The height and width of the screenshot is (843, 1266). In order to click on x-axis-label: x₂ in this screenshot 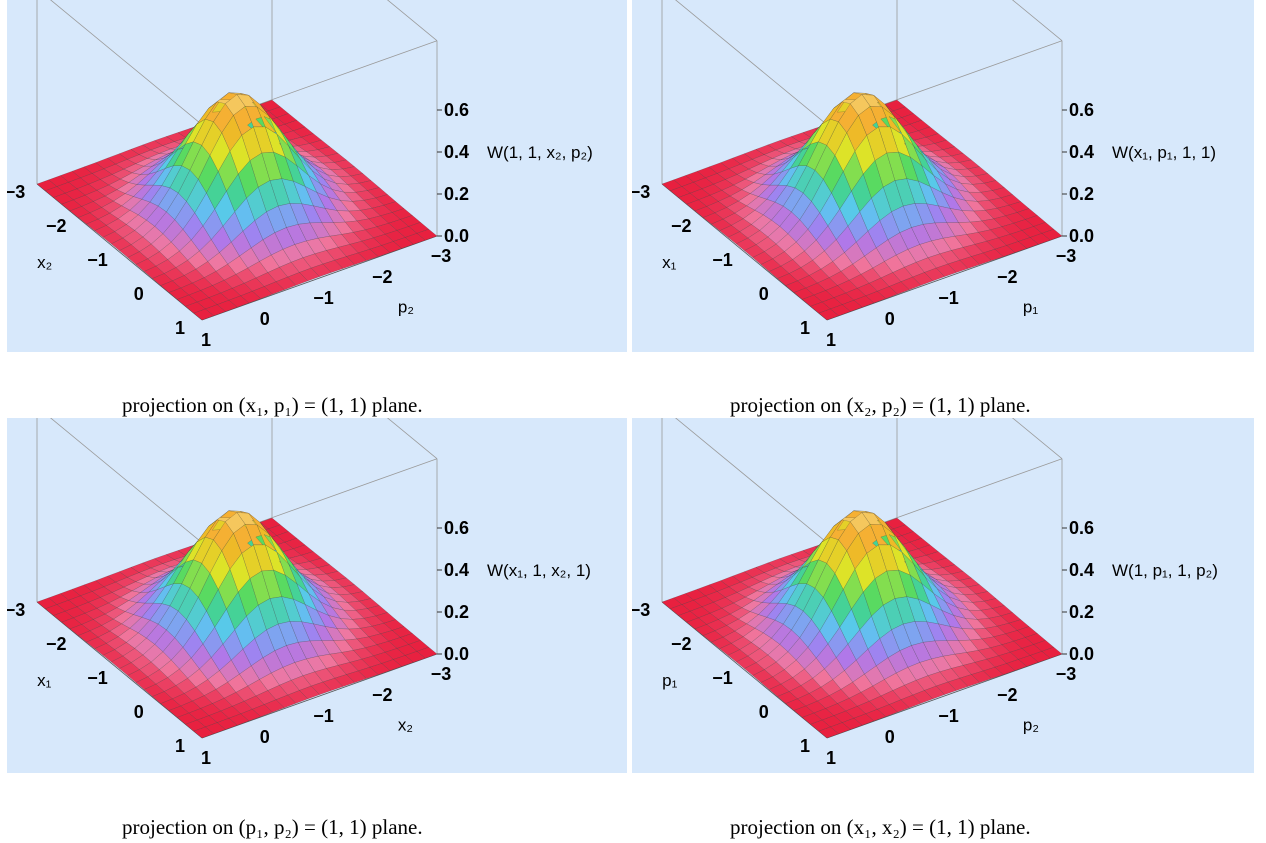, I will do `click(44, 262)`.